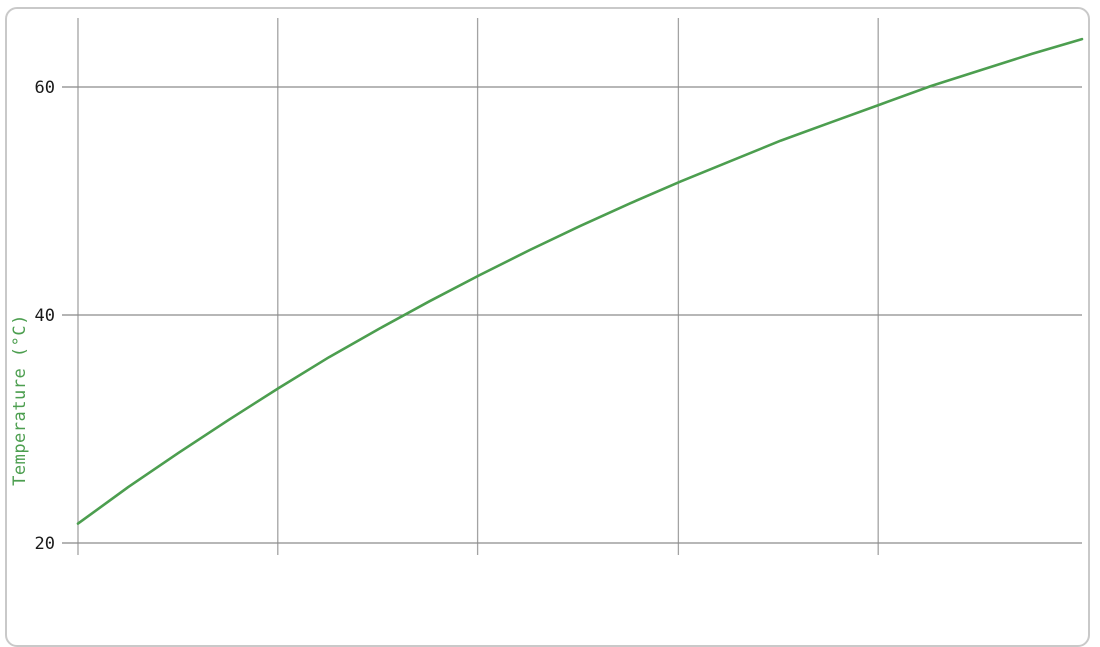 Image resolution: width=1100 pixels, height=647 pixels. What do you see at coordinates (20, 400) in the screenshot?
I see `y-axis-title: Temperature (°C)` at bounding box center [20, 400].